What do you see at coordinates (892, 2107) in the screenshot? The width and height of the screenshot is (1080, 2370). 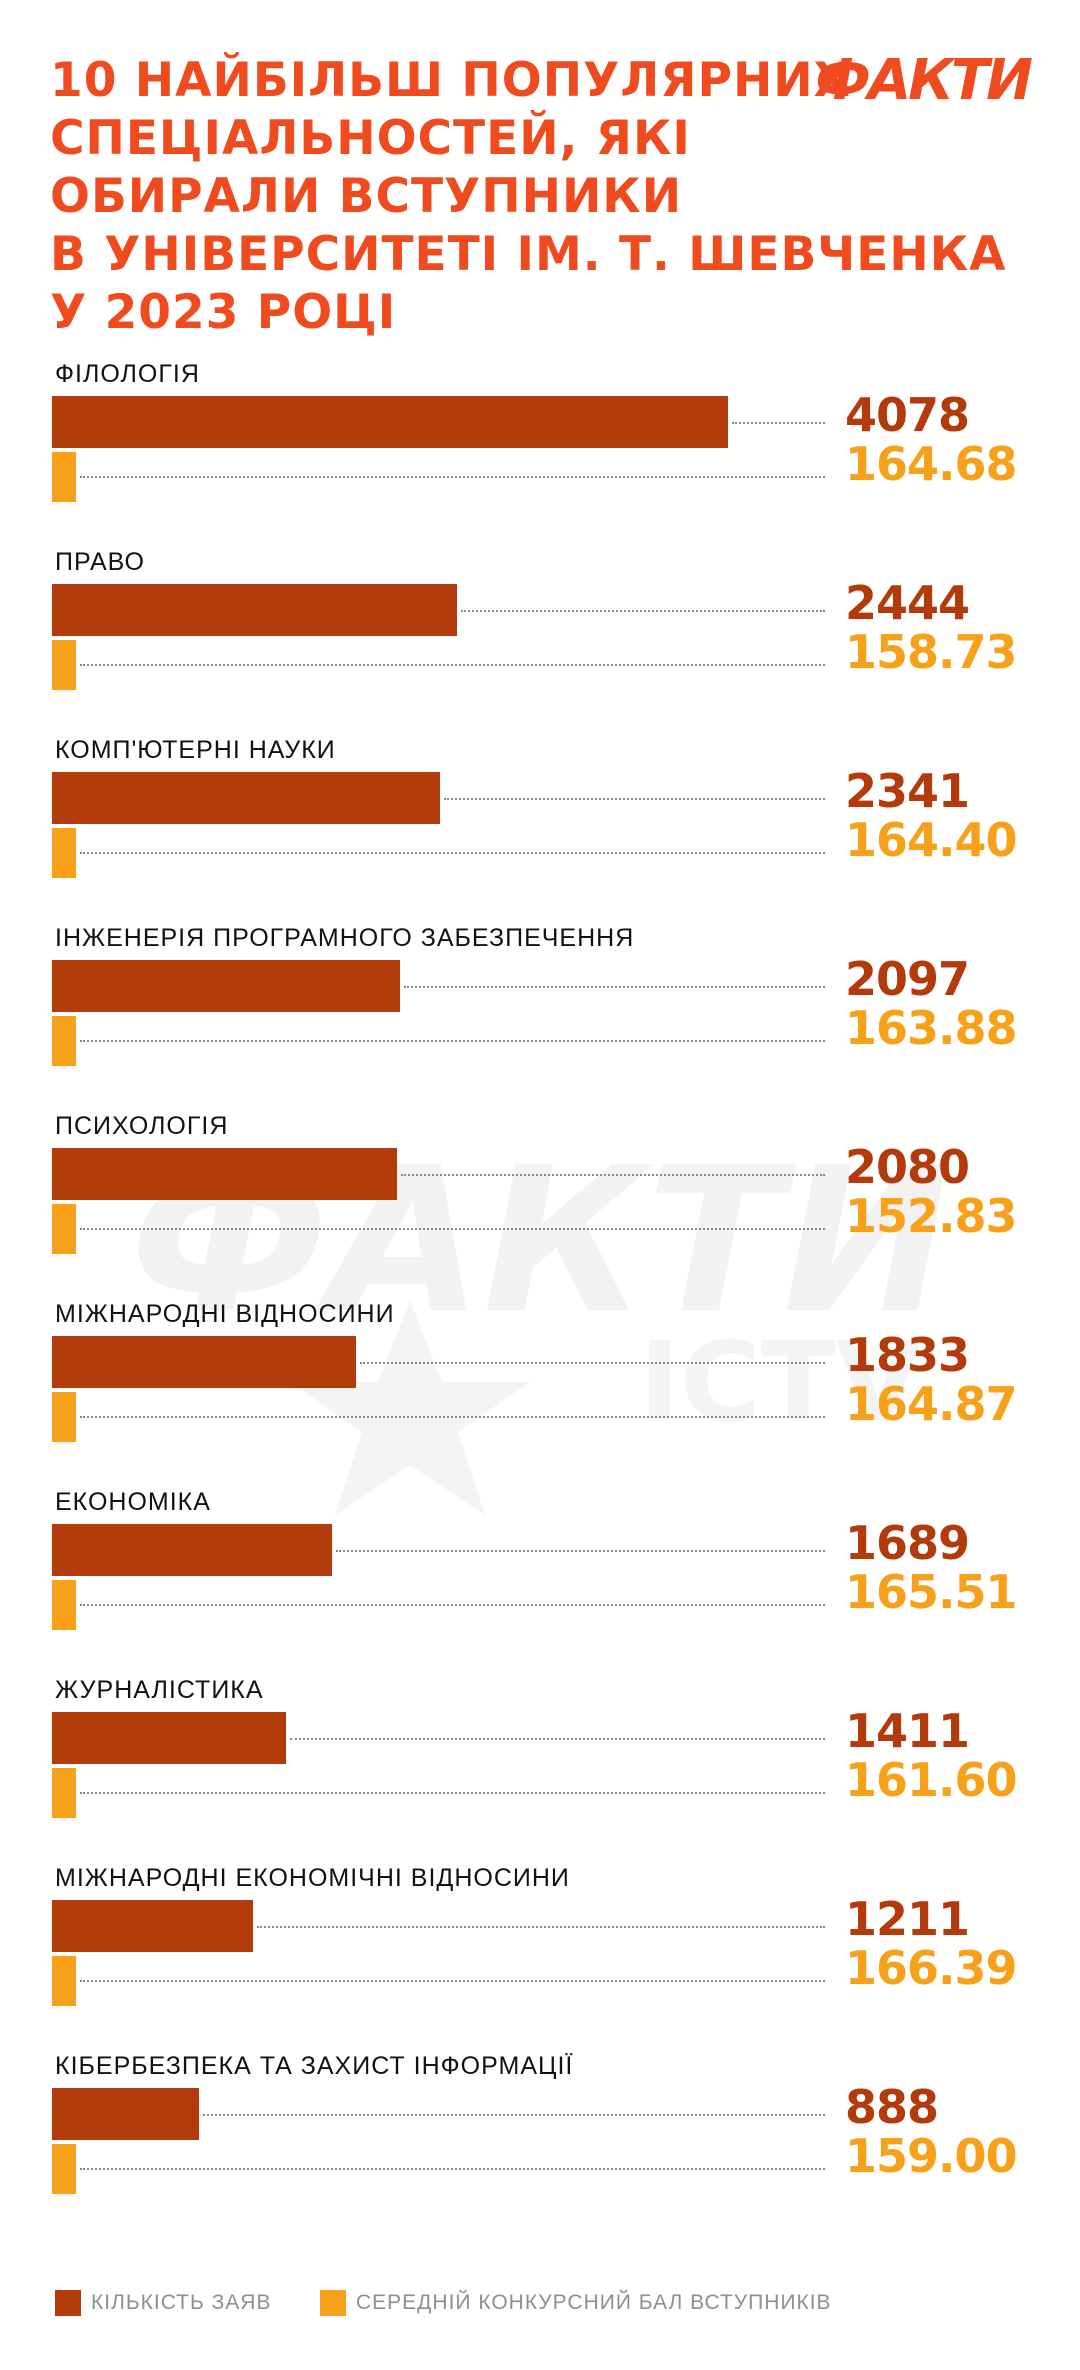 I see `data-label-applications: 888` at bounding box center [892, 2107].